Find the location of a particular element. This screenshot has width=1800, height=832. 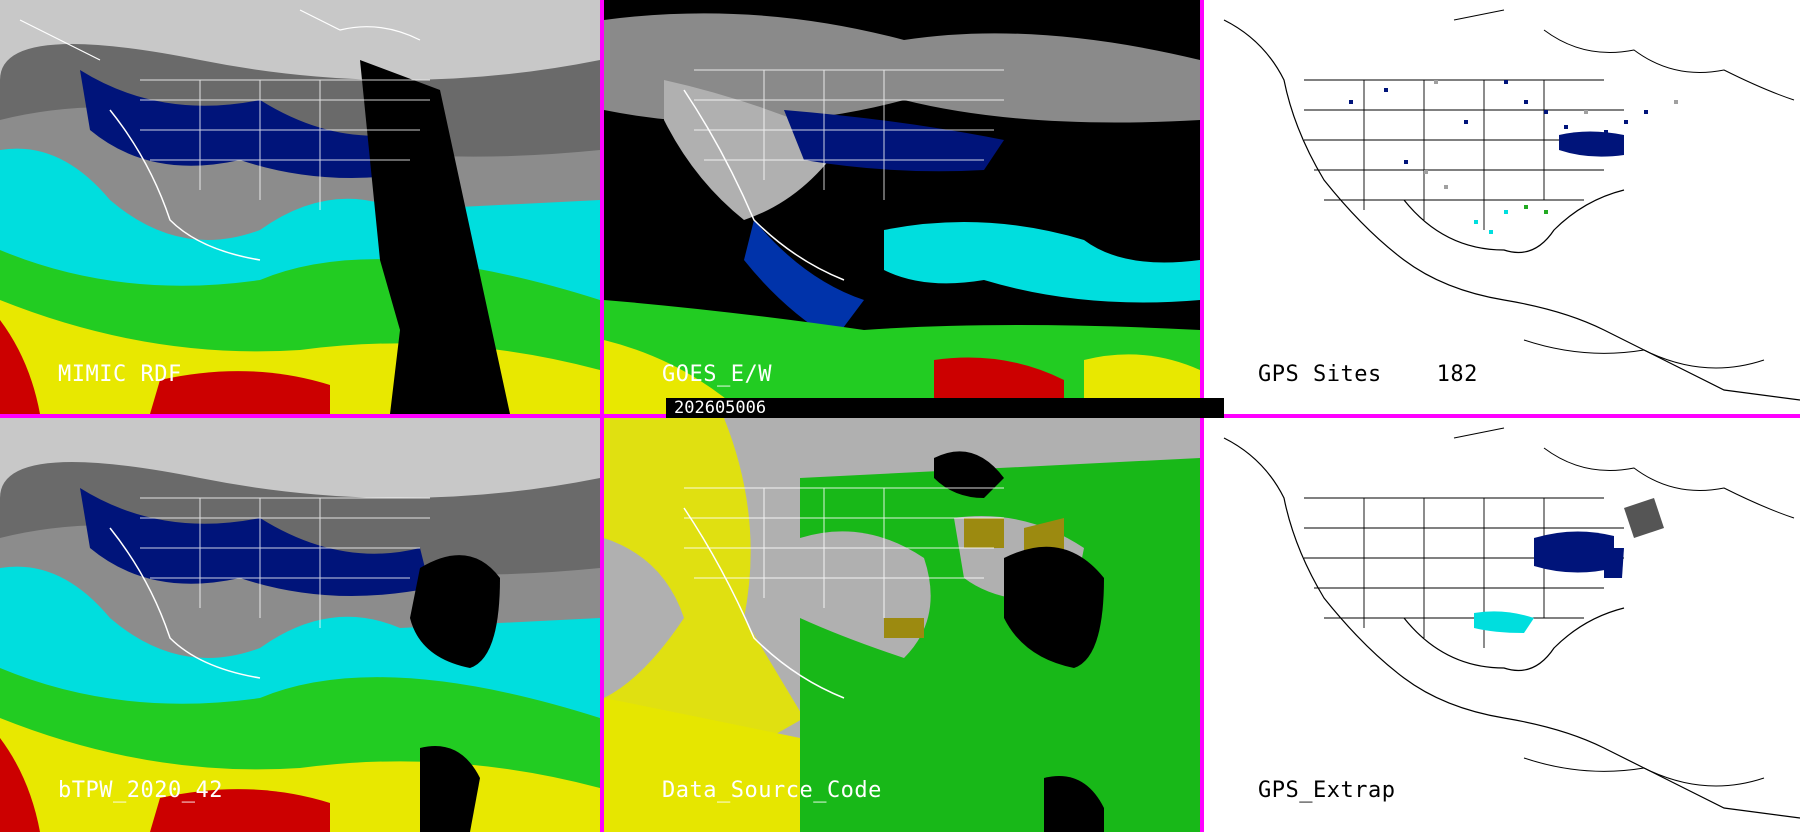

panel-label-mimic-rdf: MIMIC RDF is located at coordinates (120, 374).